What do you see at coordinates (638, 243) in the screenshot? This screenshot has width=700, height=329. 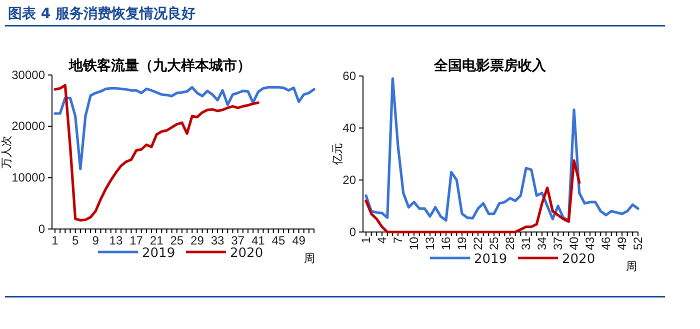 I see `x-tick-label: 52` at bounding box center [638, 243].